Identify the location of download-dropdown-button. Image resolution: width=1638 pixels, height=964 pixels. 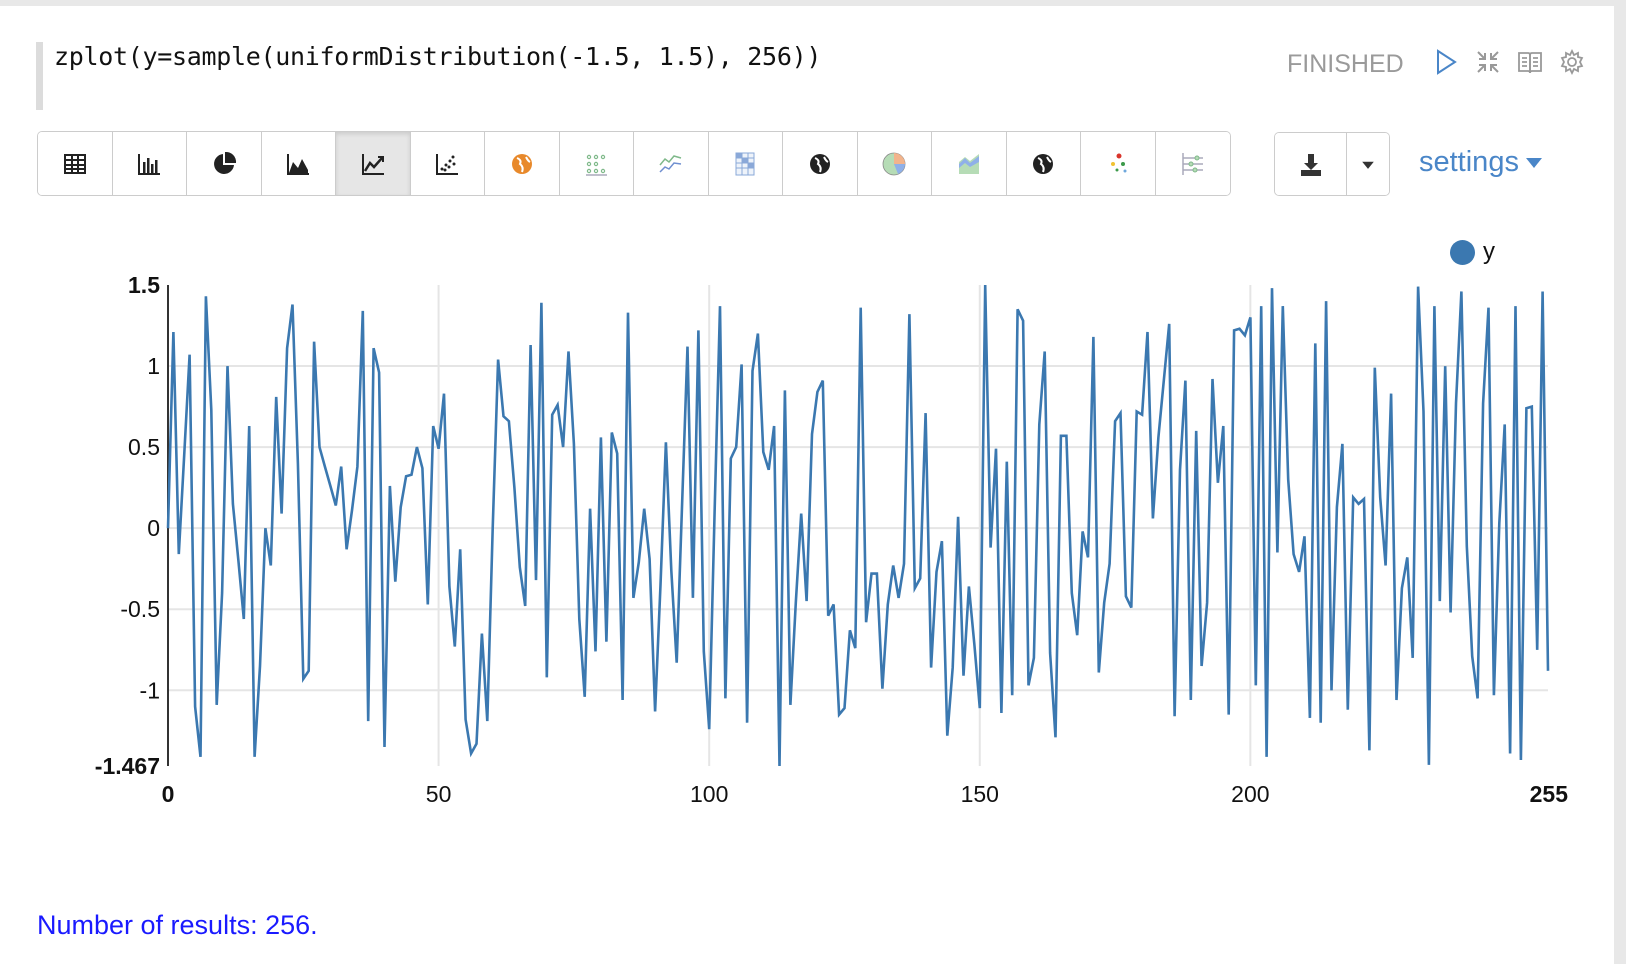
(1368, 164).